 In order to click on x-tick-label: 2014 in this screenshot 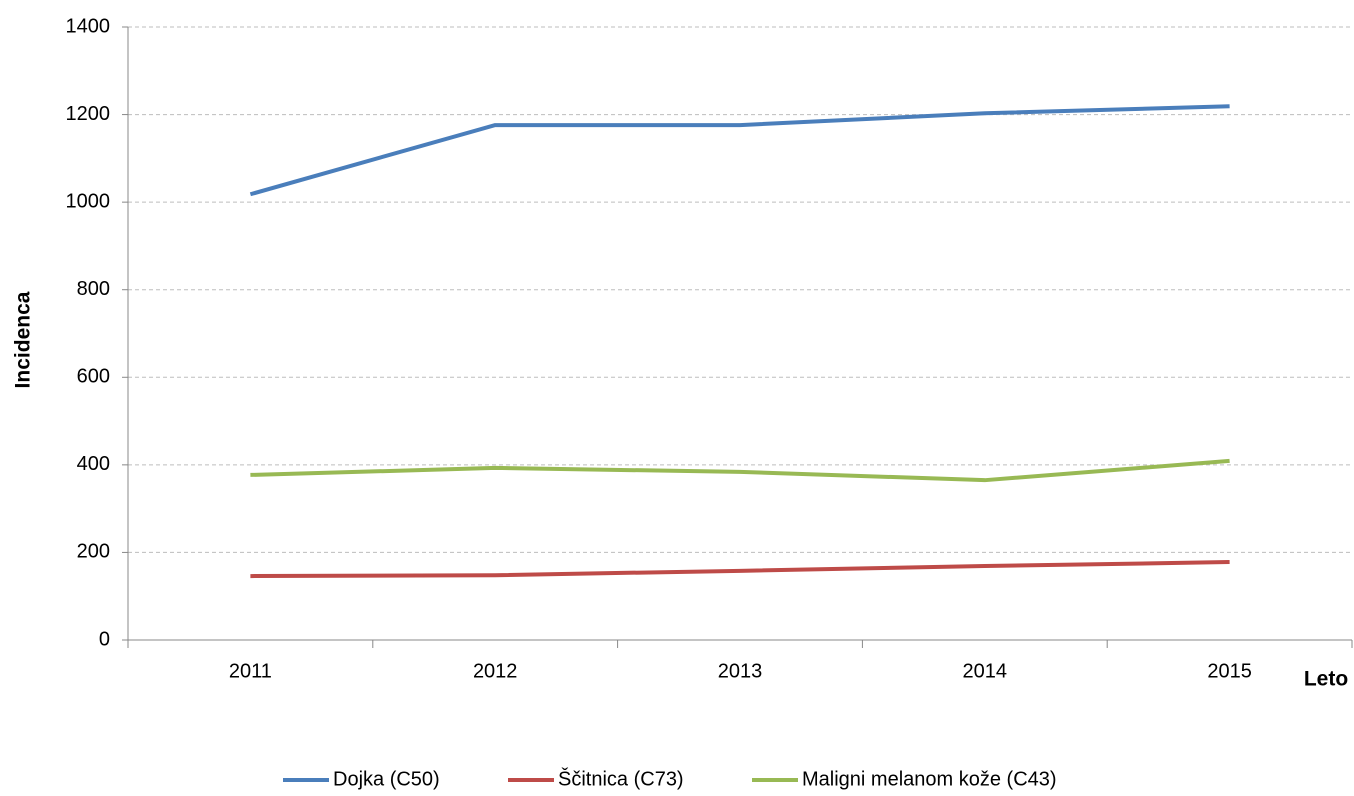, I will do `click(985, 671)`.